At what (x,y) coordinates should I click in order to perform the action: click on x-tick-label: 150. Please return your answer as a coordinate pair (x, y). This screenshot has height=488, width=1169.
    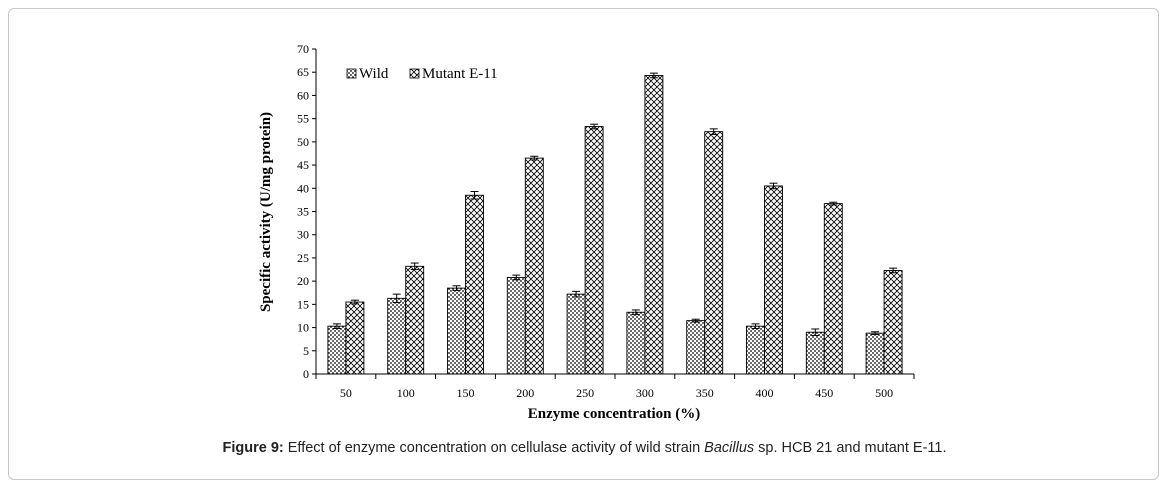
    Looking at the image, I should click on (466, 393).